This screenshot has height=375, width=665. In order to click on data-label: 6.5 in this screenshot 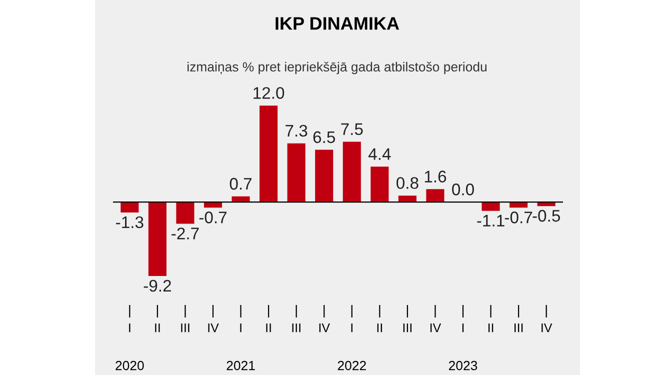, I will do `click(324, 137)`.